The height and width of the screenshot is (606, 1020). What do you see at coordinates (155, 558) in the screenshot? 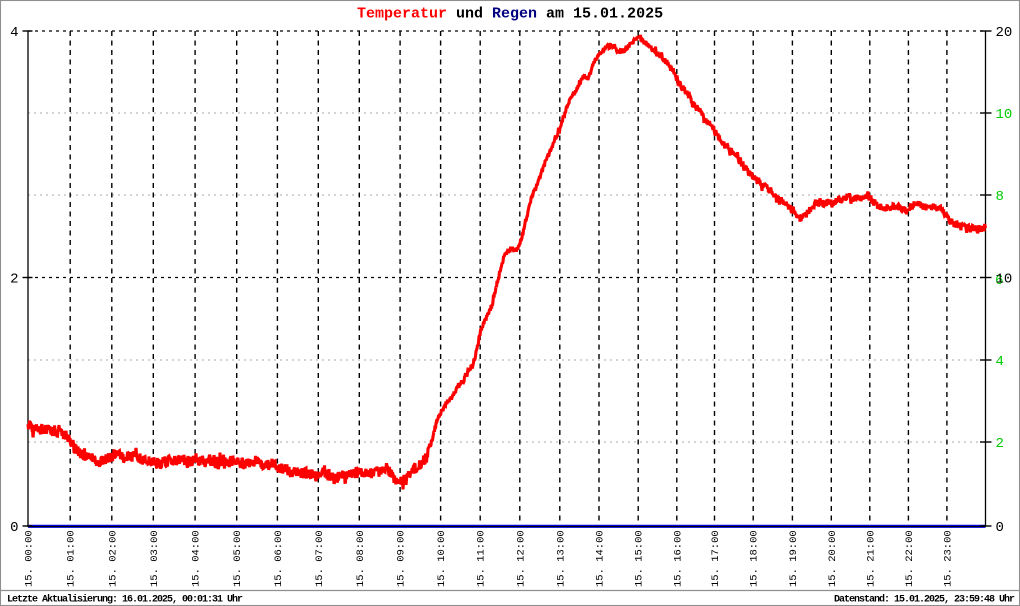
I see `svg-text: 15. 03:00` at bounding box center [155, 558].